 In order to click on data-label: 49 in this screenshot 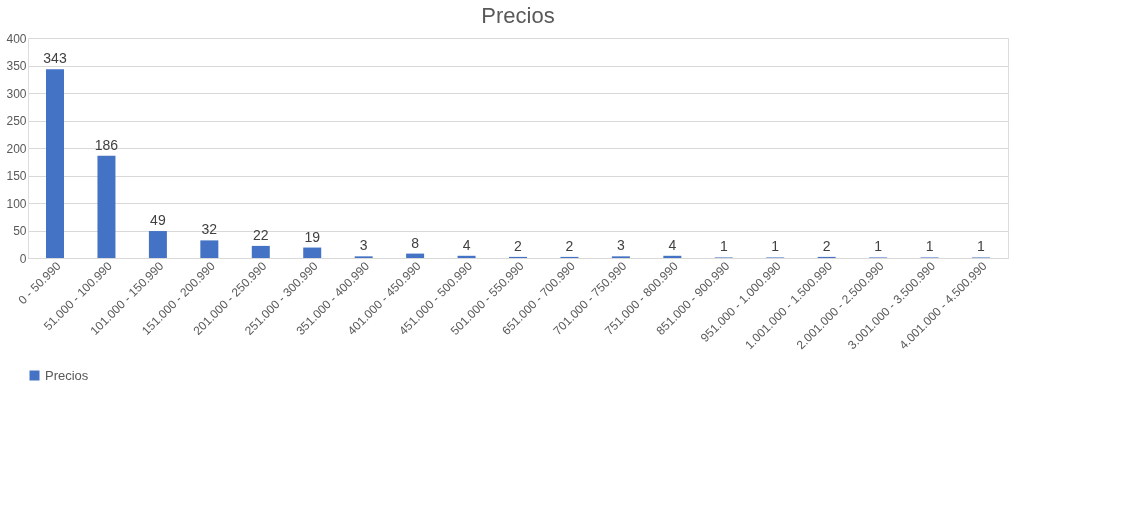, I will do `click(158, 220)`.